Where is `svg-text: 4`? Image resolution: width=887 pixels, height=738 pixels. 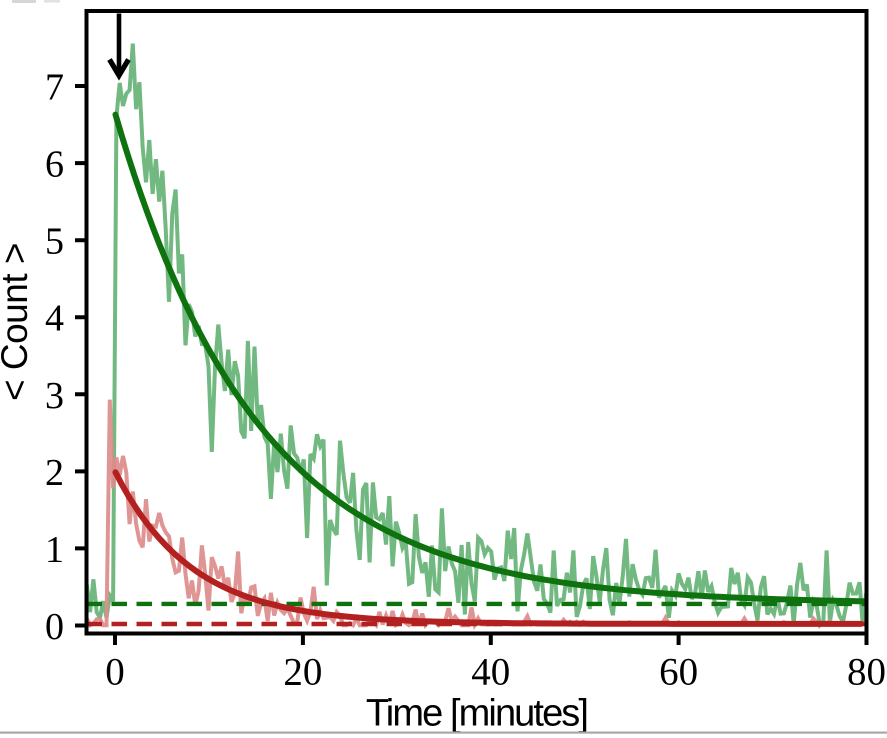 svg-text: 4 is located at coordinates (54, 319).